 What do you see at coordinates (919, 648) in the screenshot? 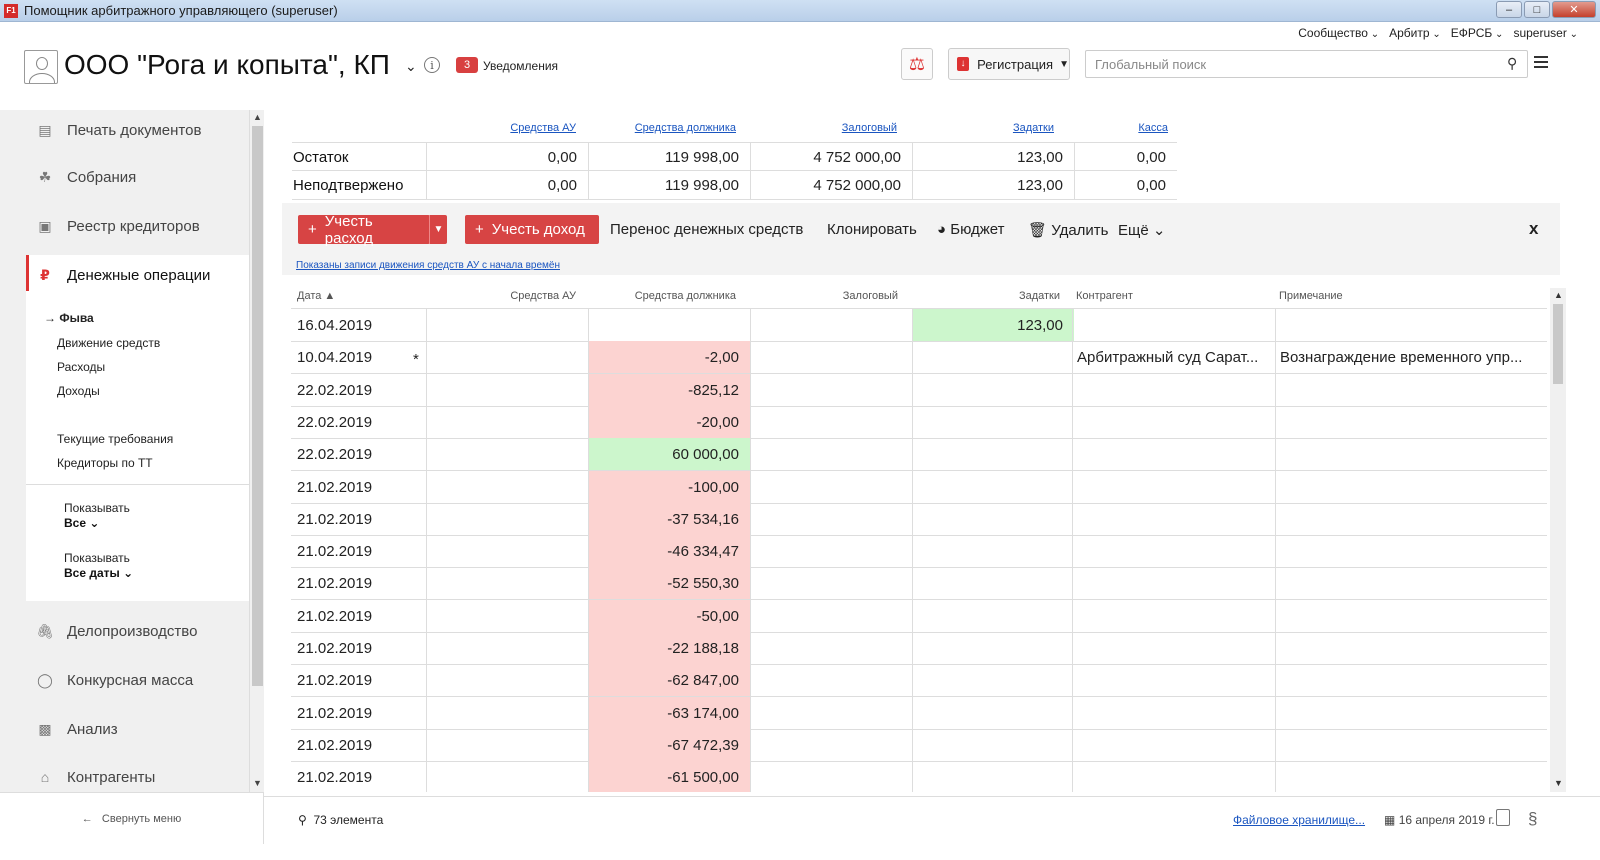
I see `table-row: 21.02.2019 -22 188,18` at bounding box center [919, 648].